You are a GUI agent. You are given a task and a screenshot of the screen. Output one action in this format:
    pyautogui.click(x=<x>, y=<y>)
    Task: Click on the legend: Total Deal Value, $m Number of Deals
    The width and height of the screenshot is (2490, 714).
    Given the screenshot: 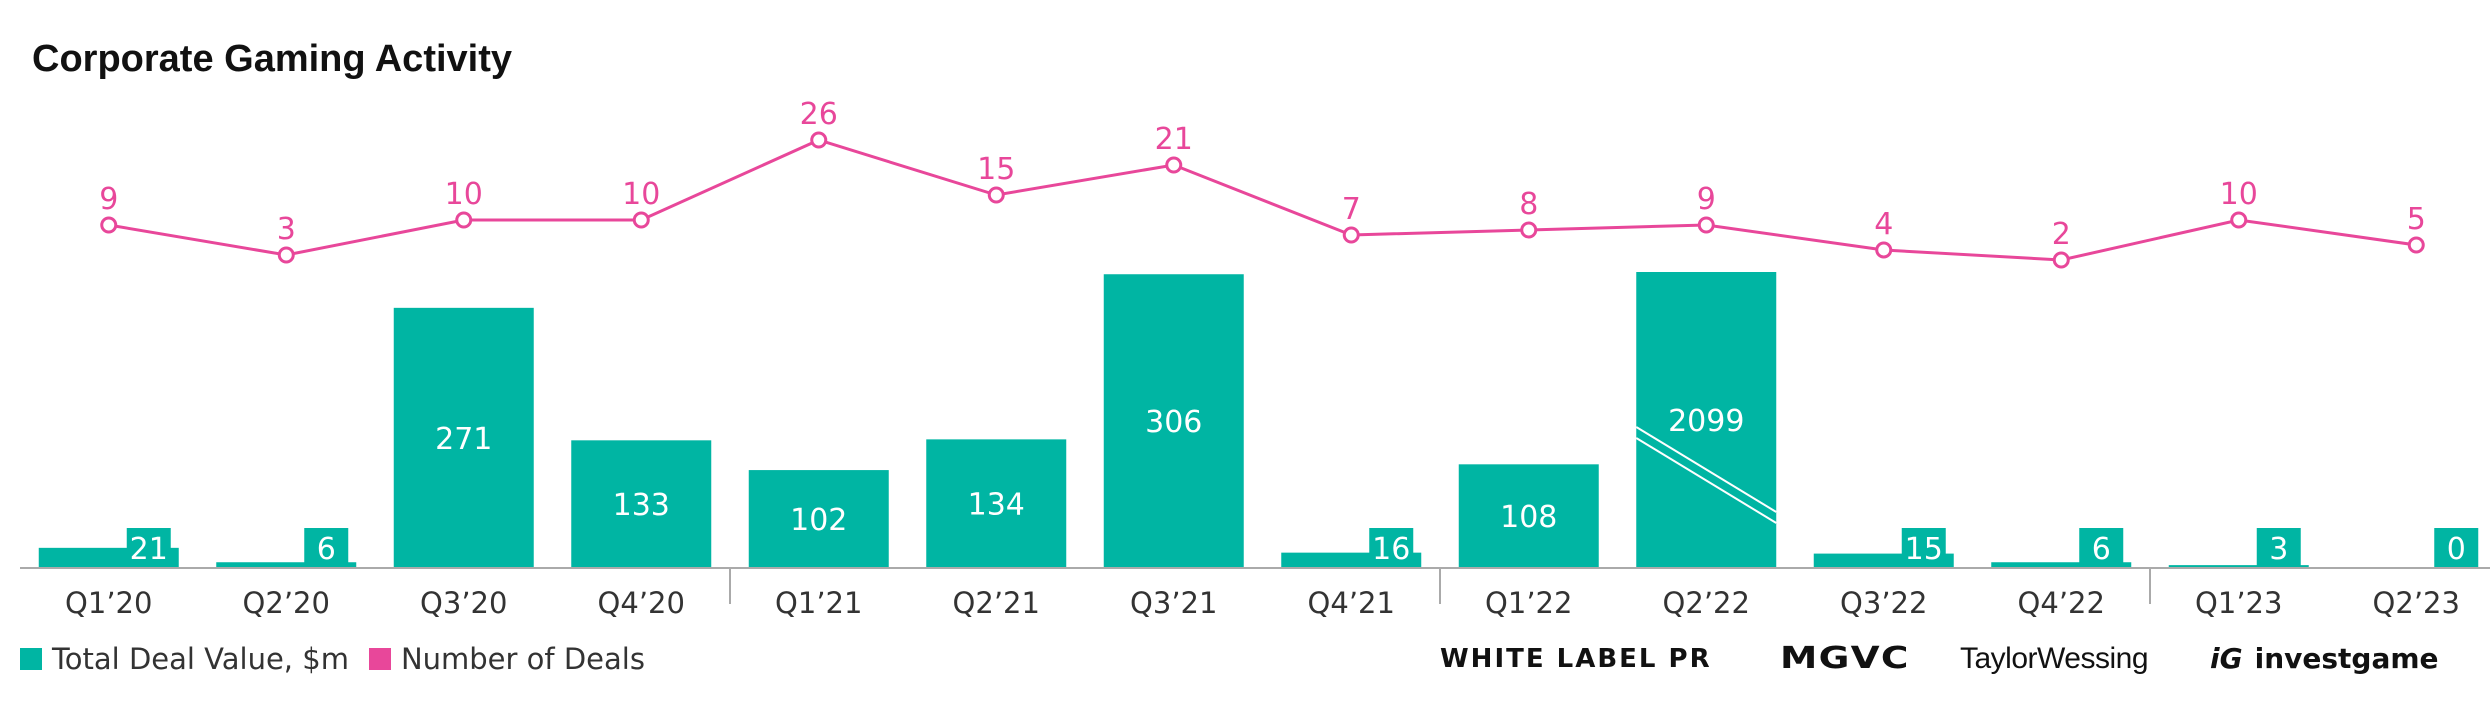 What is the action you would take?
    pyautogui.click(x=342, y=659)
    